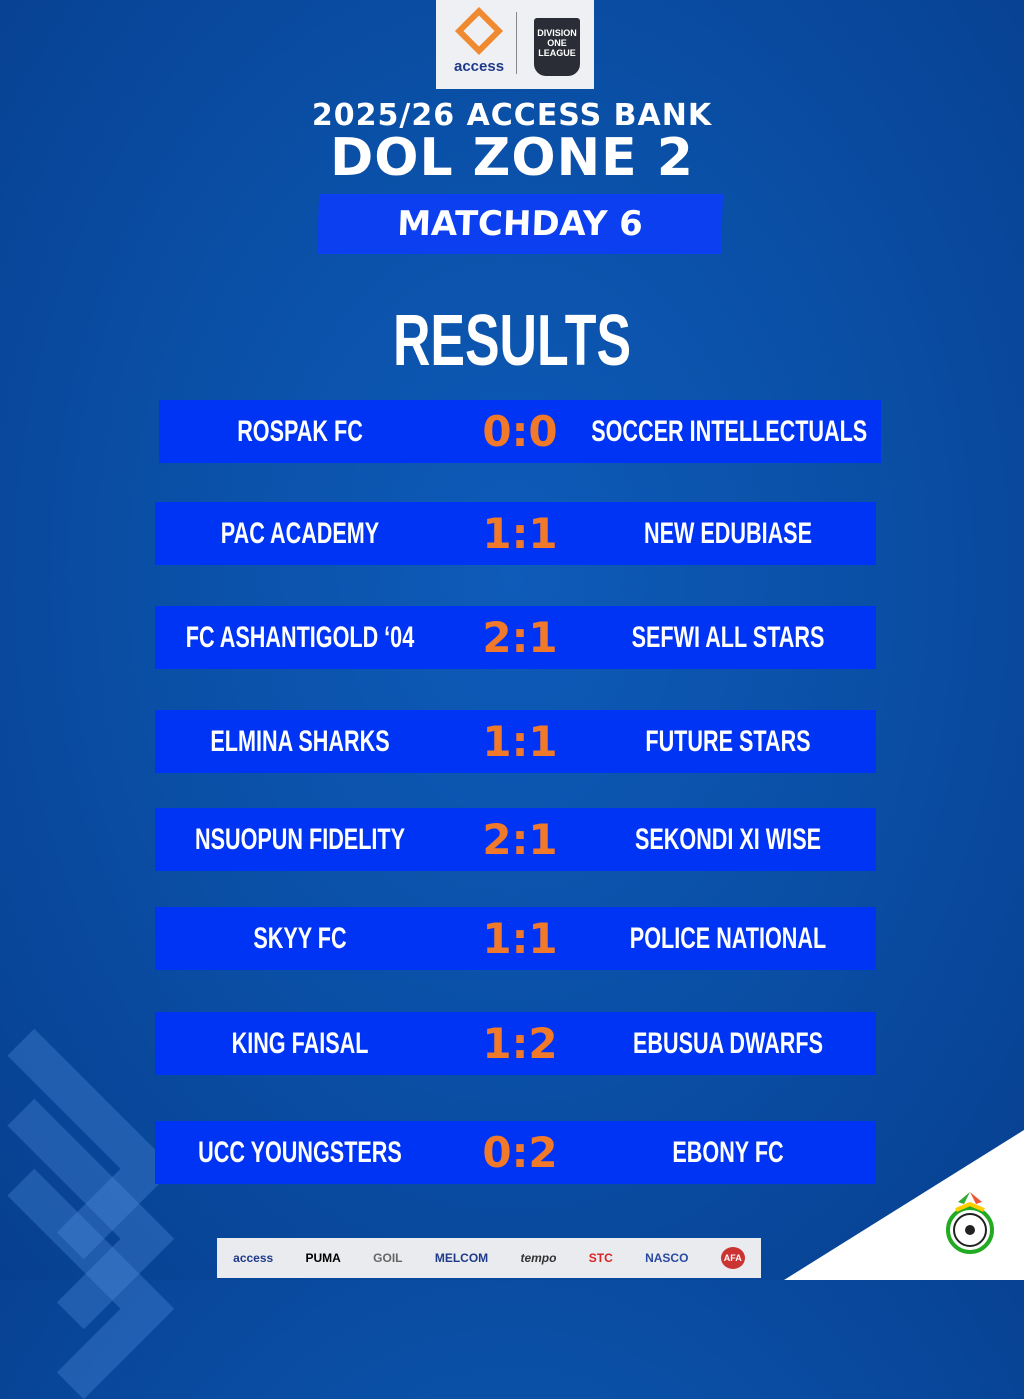  What do you see at coordinates (479, 66) in the screenshot?
I see `access-logo-text: access` at bounding box center [479, 66].